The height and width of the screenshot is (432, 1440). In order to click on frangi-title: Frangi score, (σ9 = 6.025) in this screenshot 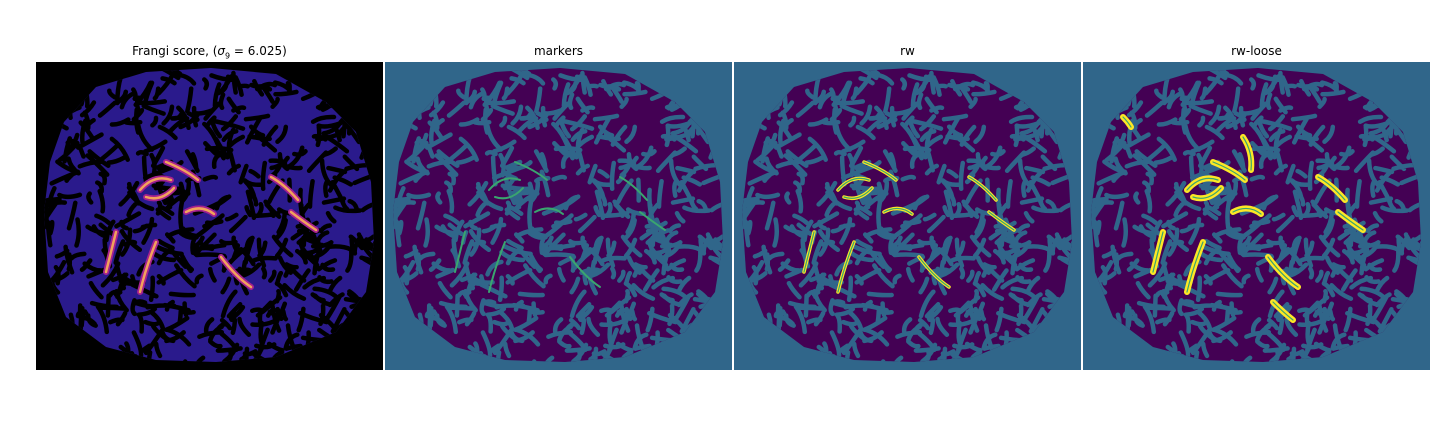, I will do `click(209, 52)`.